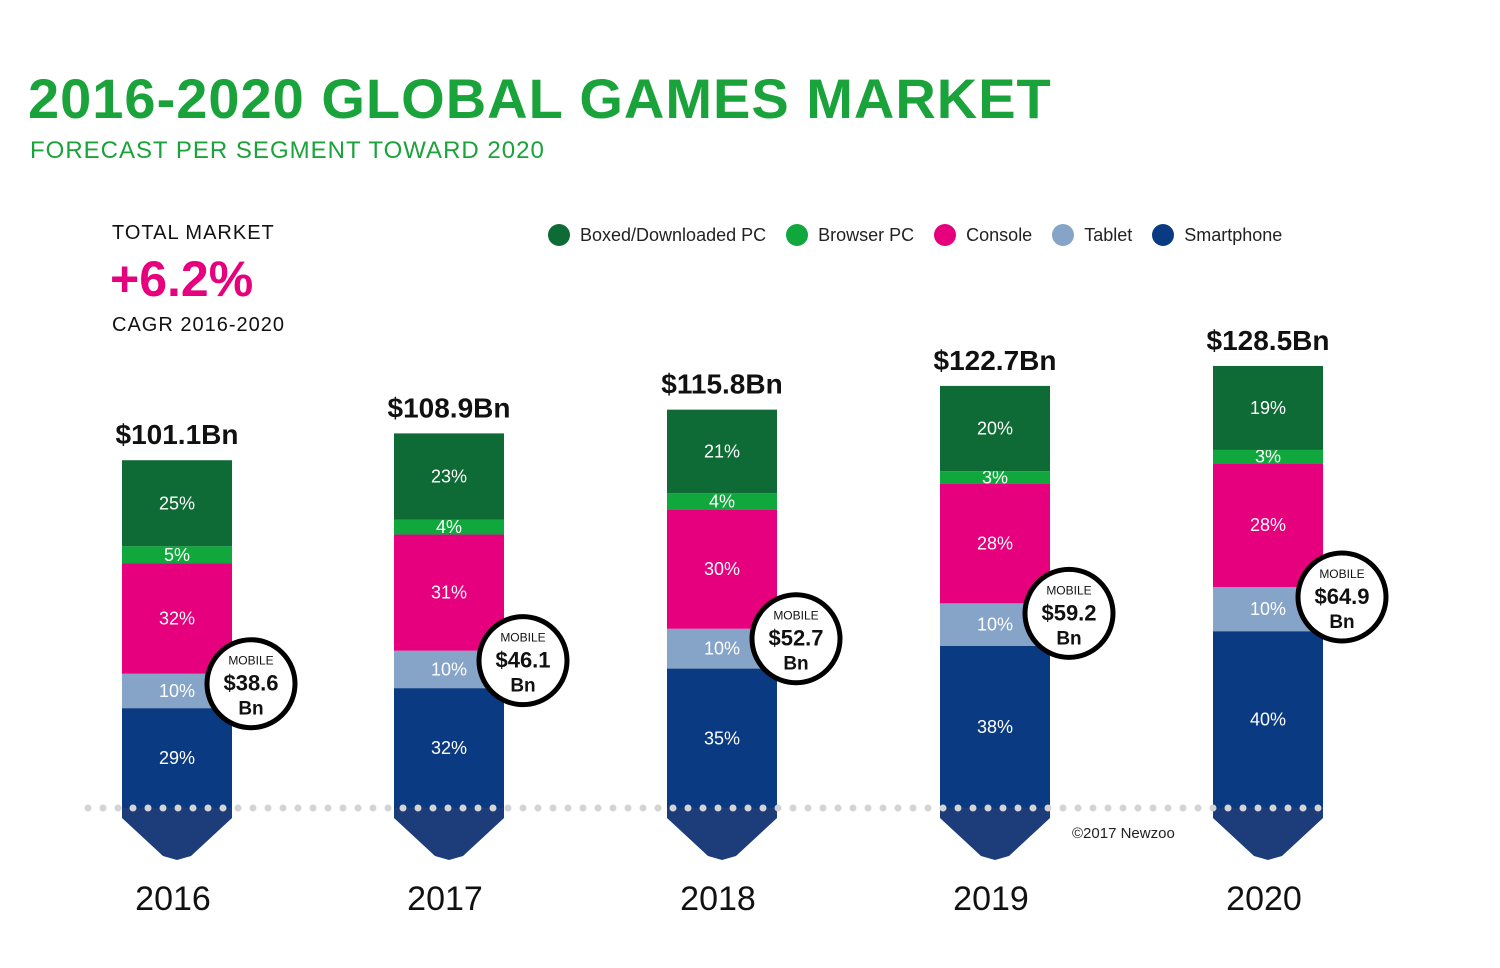 This screenshot has height=968, width=1500. I want to click on bar-arrow-2017, so click(449, 834).